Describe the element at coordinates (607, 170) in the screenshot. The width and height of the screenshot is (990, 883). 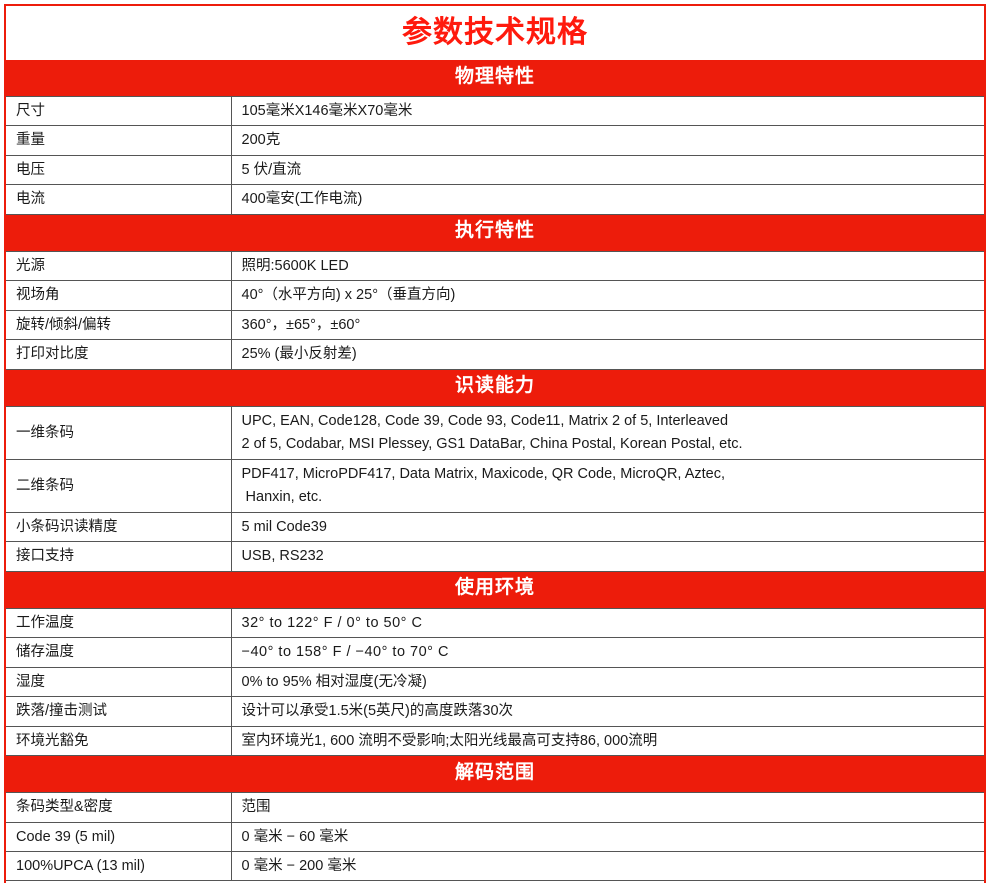
I see `row-value: 5 伏/直流` at that location.